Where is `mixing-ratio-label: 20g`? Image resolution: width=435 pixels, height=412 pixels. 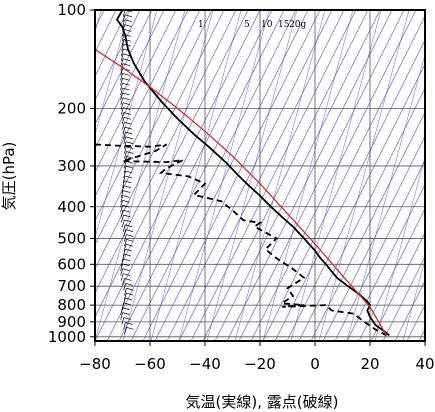
mixing-ratio-label: 20g is located at coordinates (297, 25).